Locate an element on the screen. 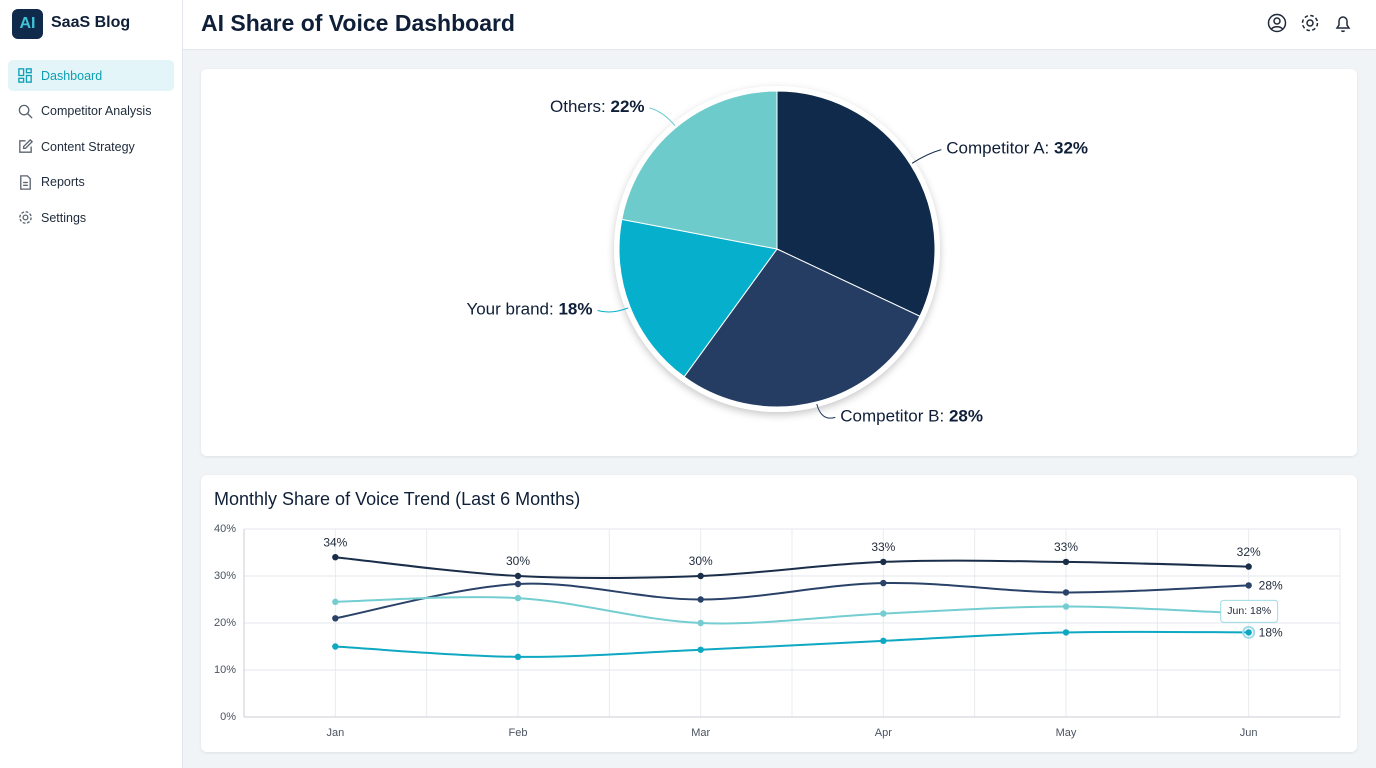 Image resolution: width=1376 pixels, height=768 pixels. slice-label: Competitor A: 32% is located at coordinates (1017, 148).